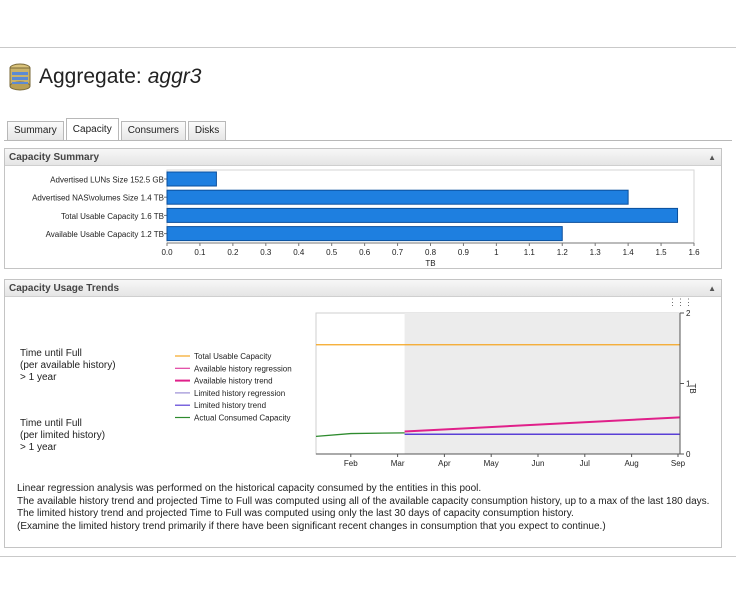  Describe the element at coordinates (678, 463) in the screenshot. I see `x-tick-label: Sep` at that location.